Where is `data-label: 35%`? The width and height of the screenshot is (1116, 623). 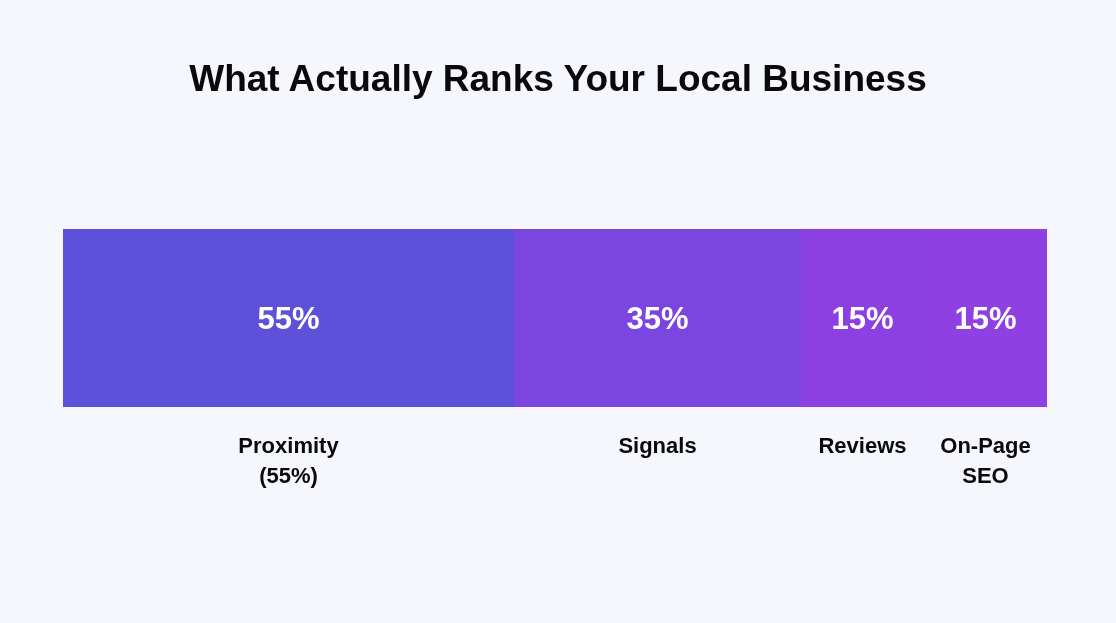
data-label: 35% is located at coordinates (657, 318).